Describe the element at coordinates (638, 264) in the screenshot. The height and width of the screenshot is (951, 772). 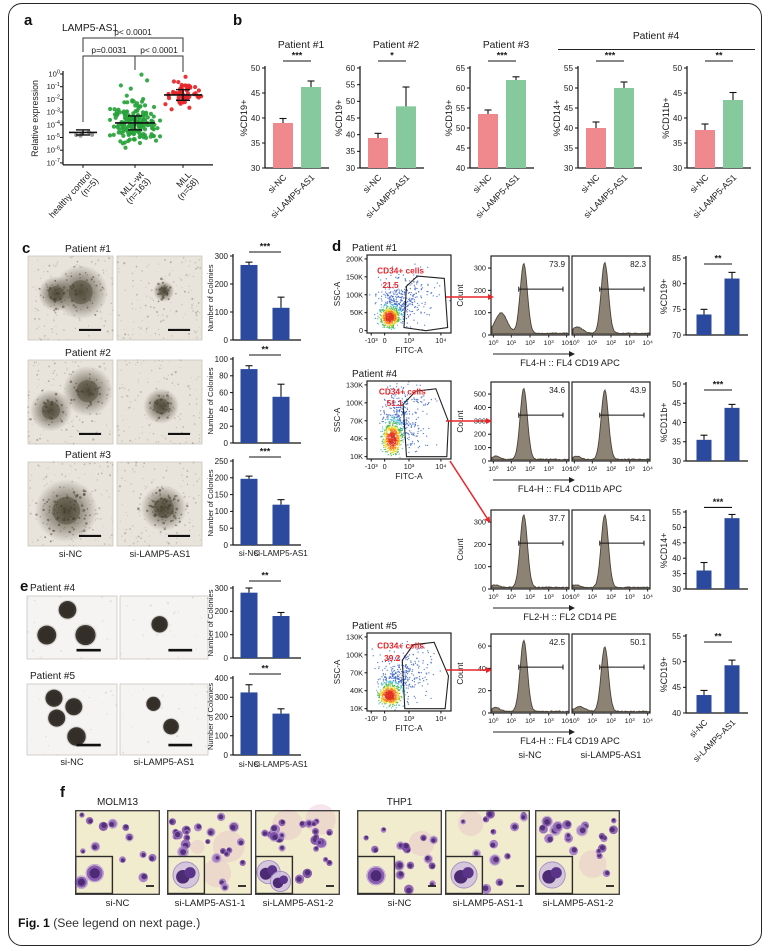
I see `svg-text: 82.3` at that location.